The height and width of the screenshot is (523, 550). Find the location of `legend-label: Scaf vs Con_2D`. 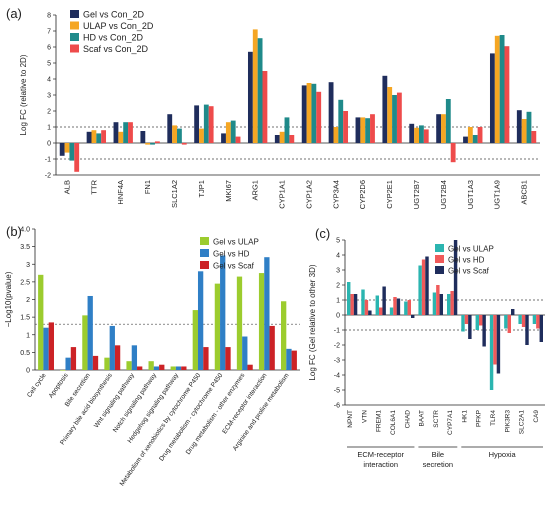

legend-label: Scaf vs Con_2D is located at coordinates (116, 49).